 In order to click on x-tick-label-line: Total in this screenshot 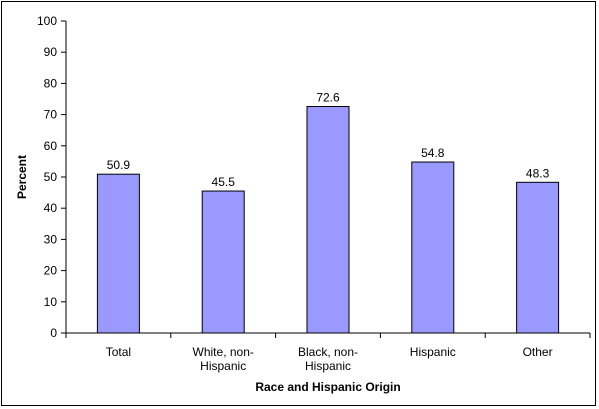, I will do `click(118, 352)`.